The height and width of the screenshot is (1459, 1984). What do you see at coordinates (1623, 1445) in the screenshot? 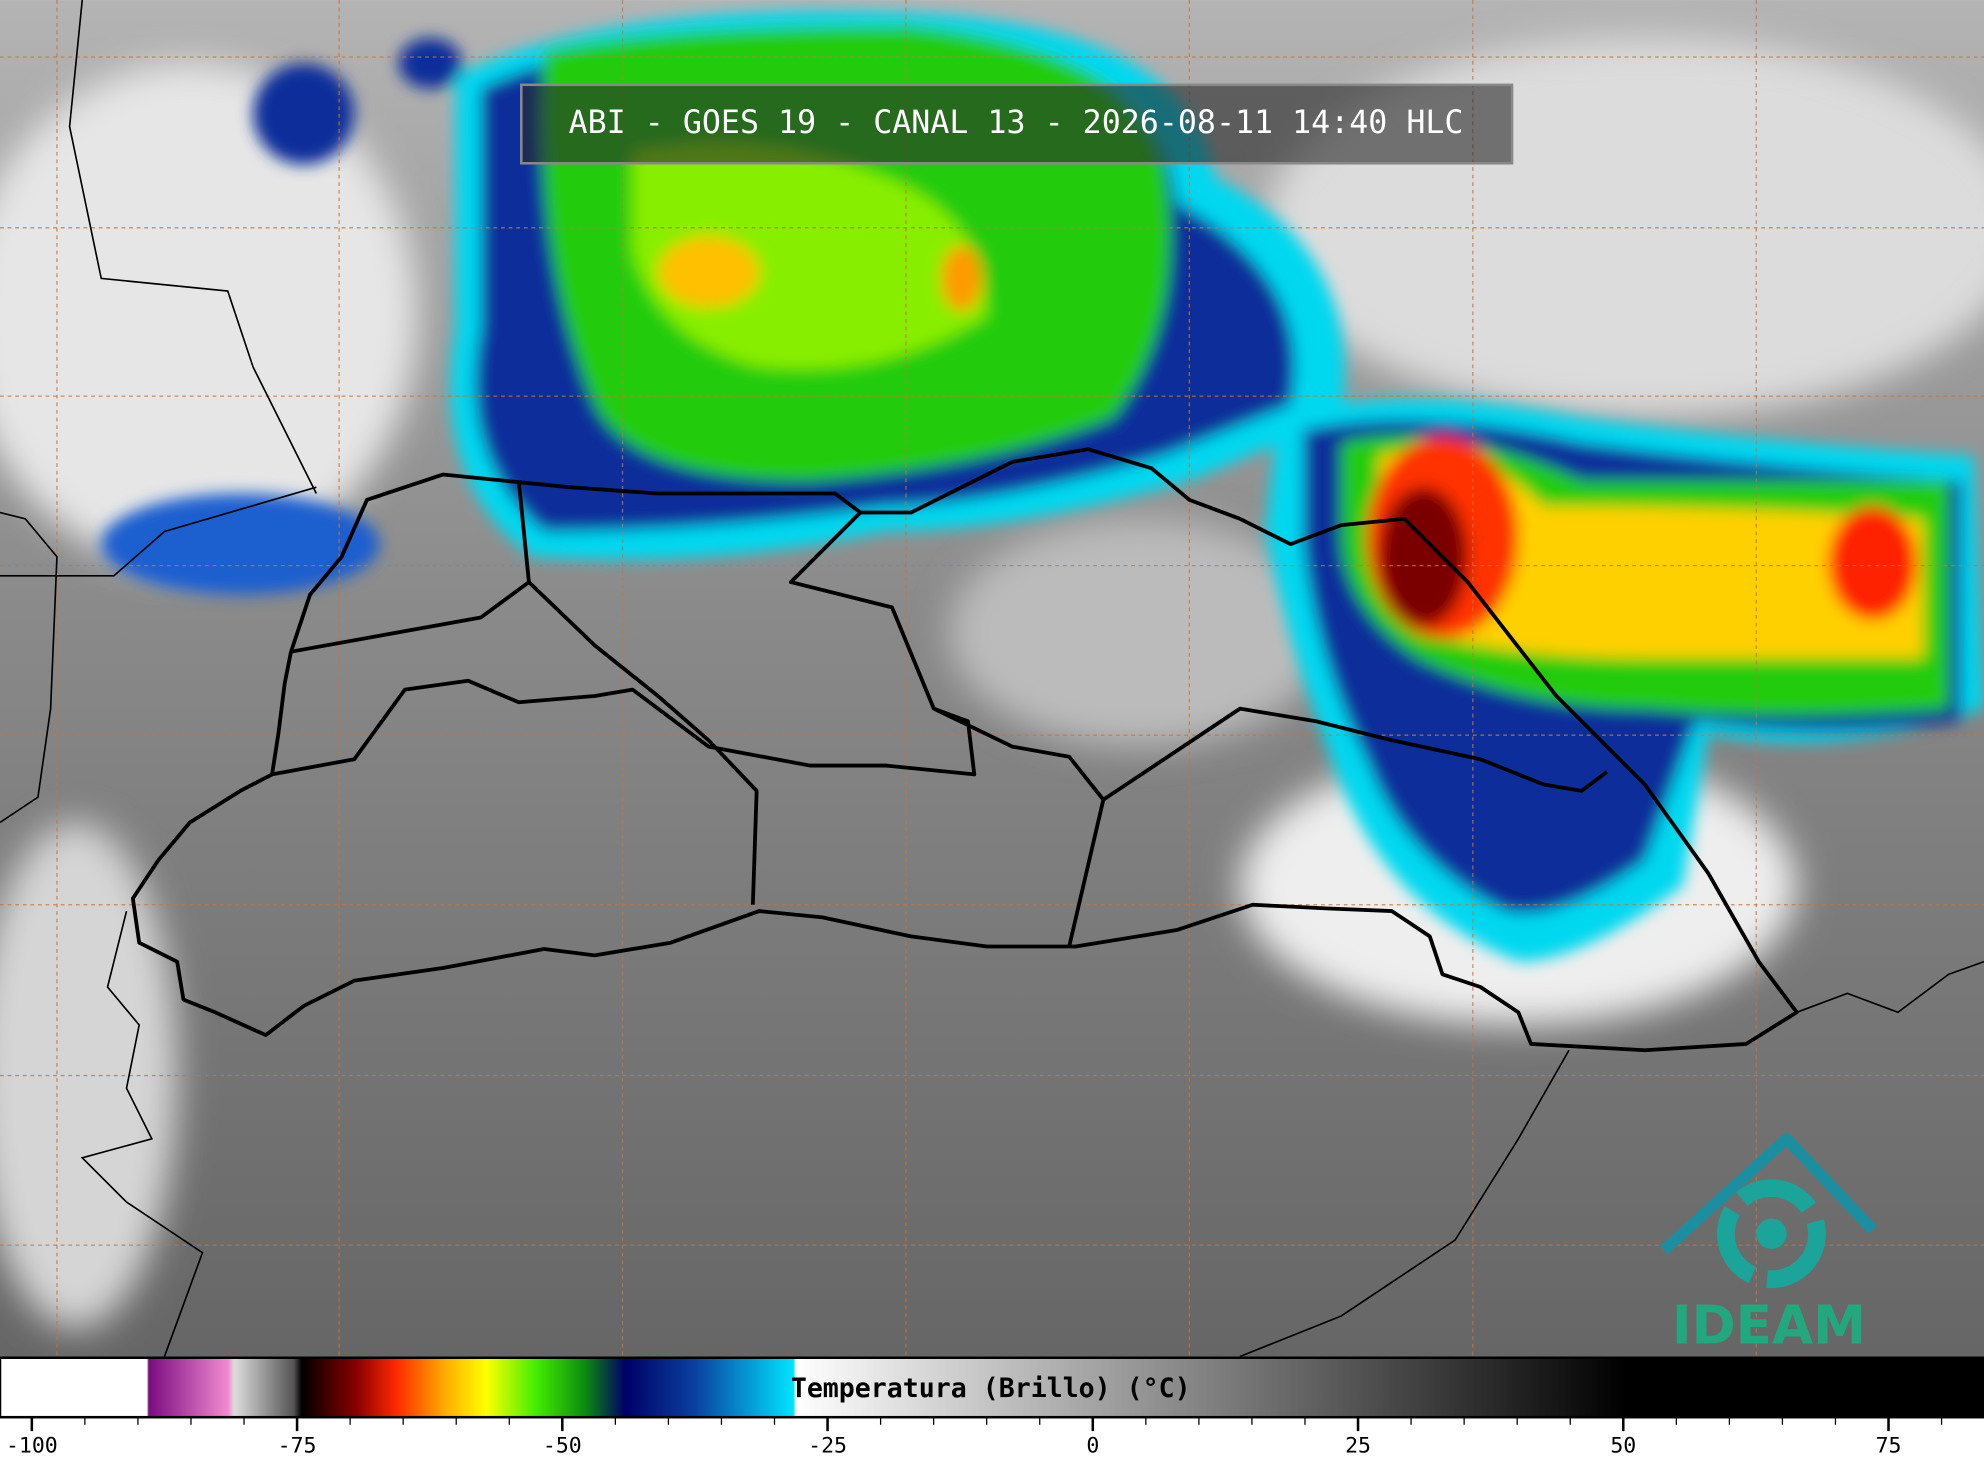
I see `tick-label: 50` at bounding box center [1623, 1445].